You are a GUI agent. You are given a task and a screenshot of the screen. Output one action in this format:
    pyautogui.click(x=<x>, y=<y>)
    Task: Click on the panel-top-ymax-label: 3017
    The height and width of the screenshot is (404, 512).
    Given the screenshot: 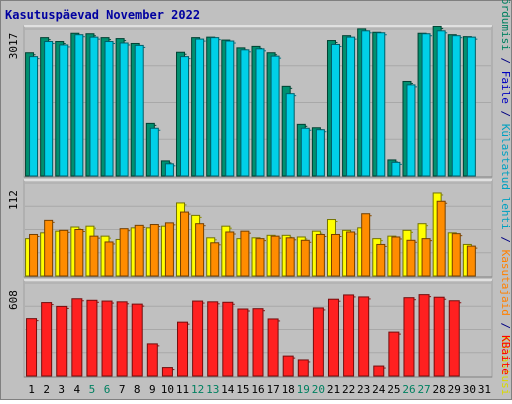 What is the action you would take?
    pyautogui.click(x=13, y=46)
    